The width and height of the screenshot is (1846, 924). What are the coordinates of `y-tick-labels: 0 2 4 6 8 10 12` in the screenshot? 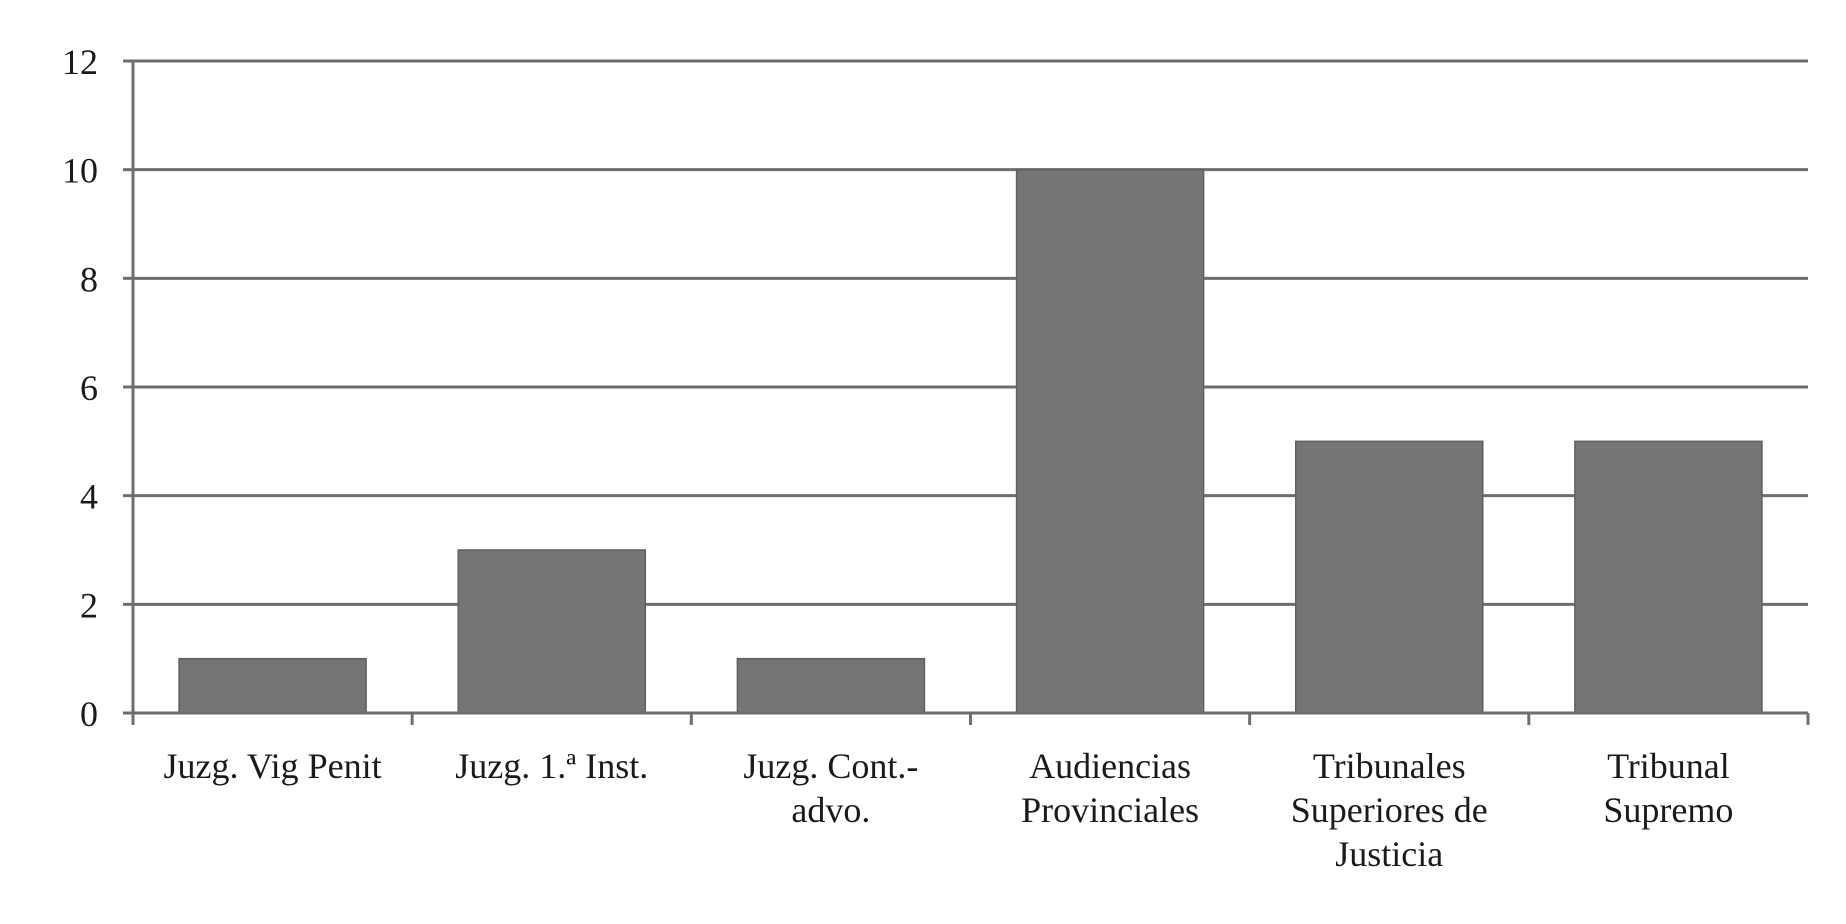 It's located at (80, 388).